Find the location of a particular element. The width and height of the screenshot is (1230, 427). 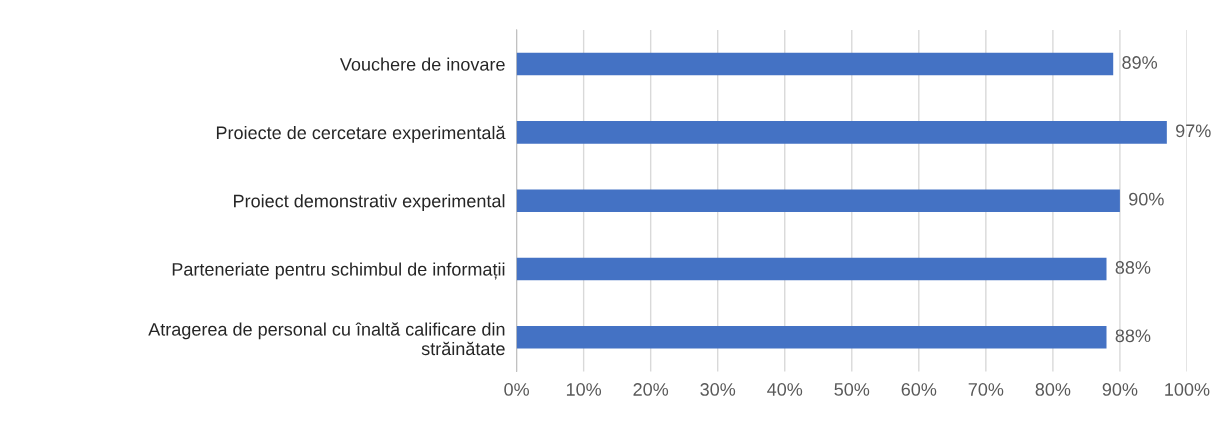

x-tick-label: 10% is located at coordinates (584, 389).